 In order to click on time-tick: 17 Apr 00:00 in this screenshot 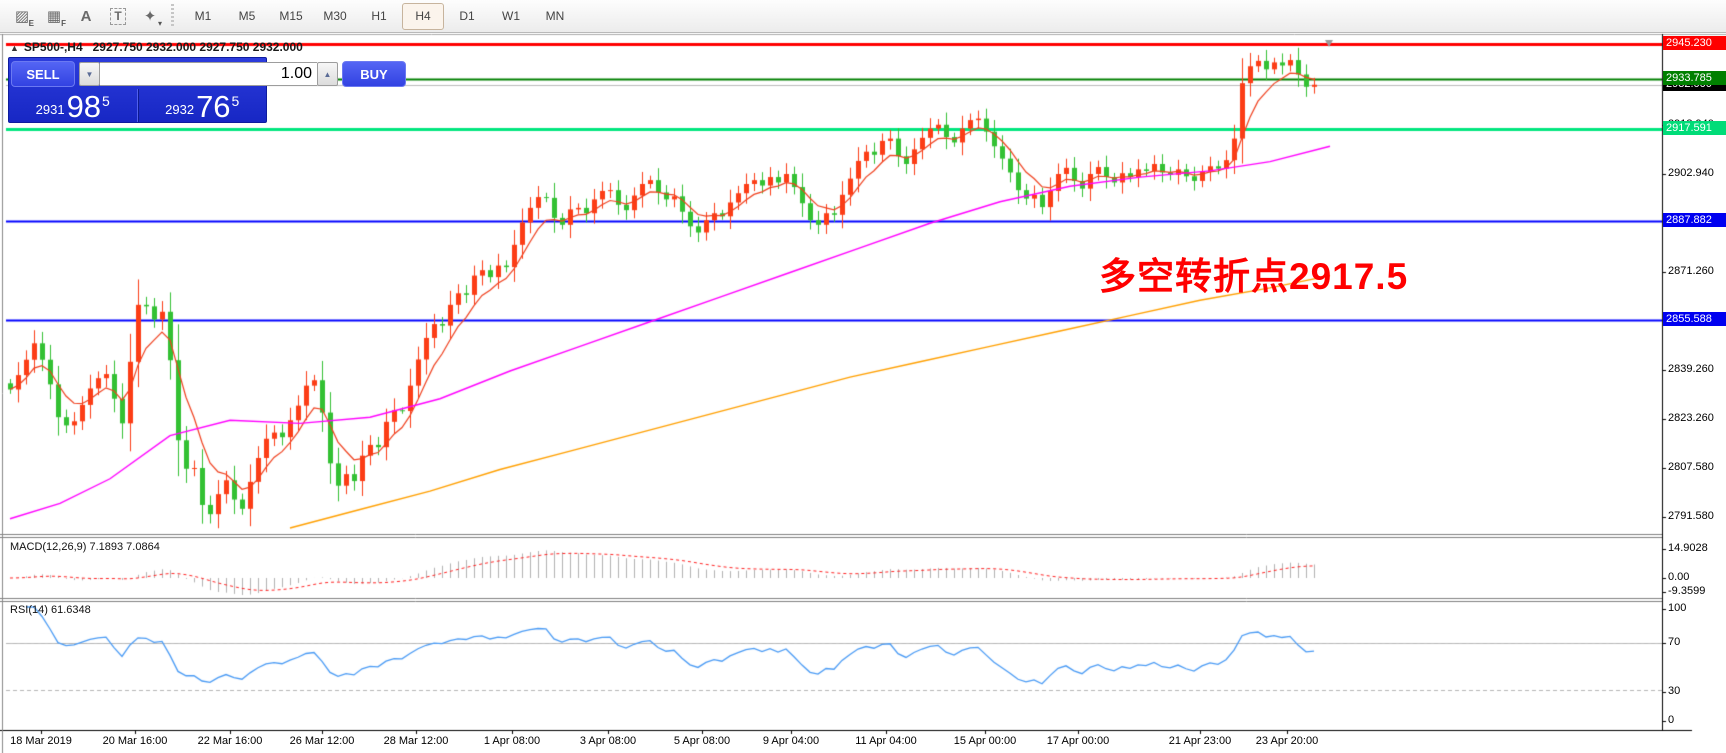, I will do `click(1078, 741)`.